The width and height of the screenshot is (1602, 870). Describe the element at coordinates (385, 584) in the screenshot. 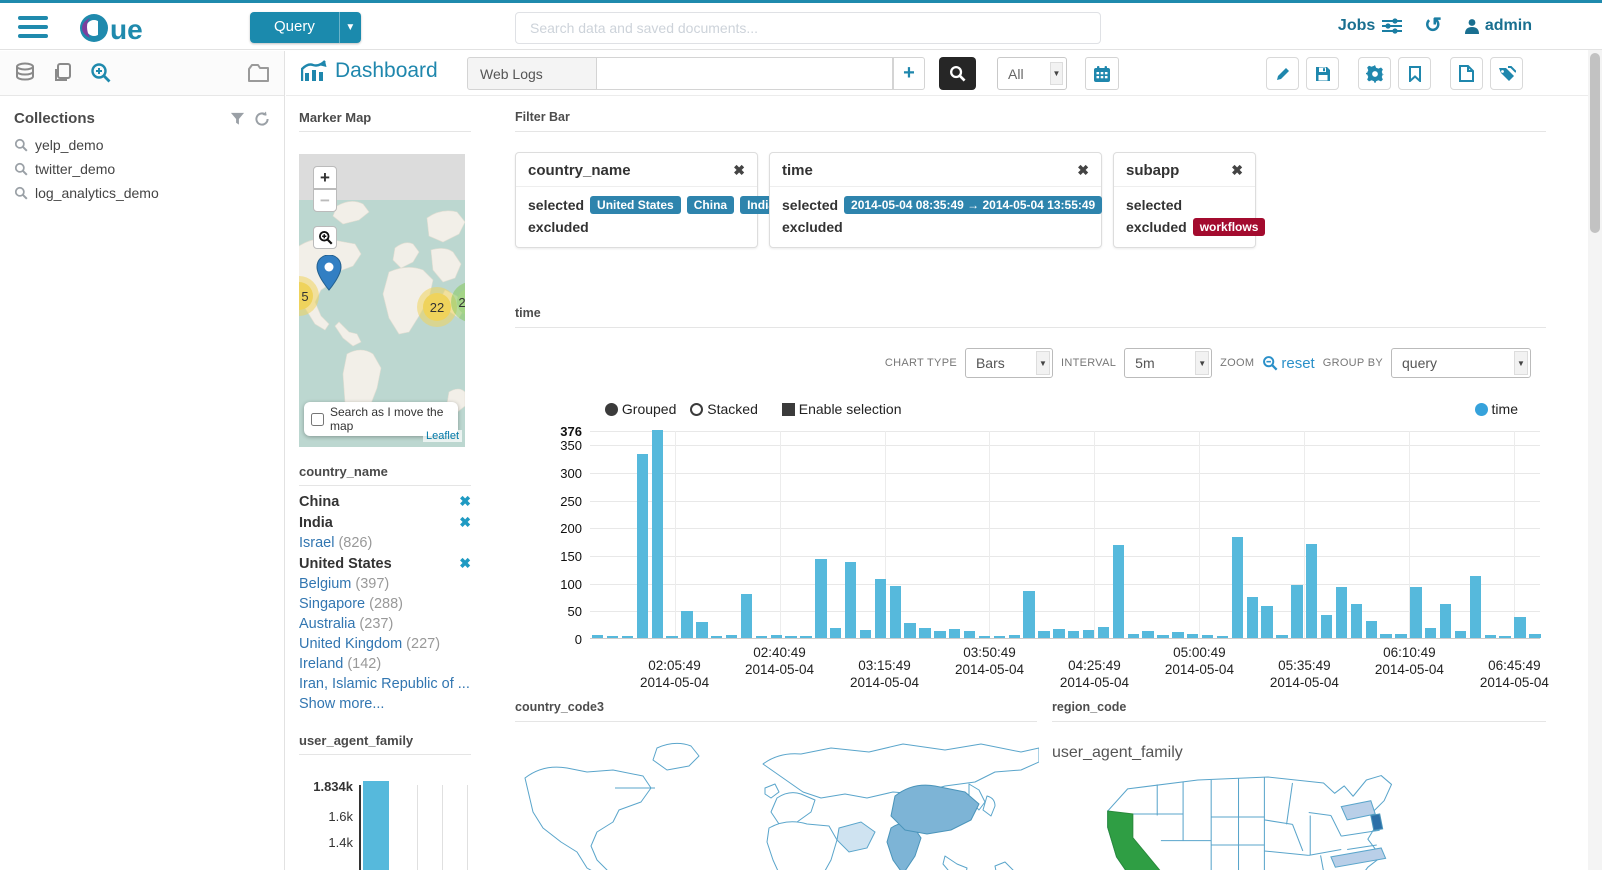

I see `facet-item: Belgium (397)` at that location.